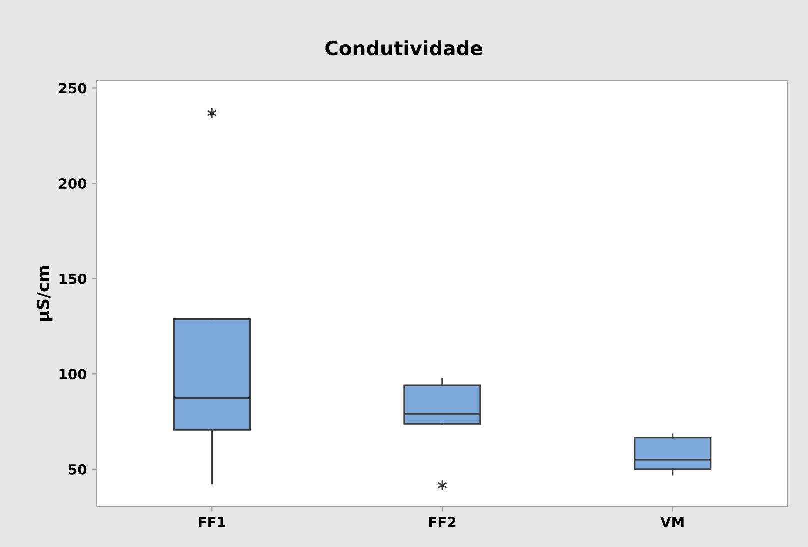  I want to click on y-axis-title: µS/cm, so click(44, 294).